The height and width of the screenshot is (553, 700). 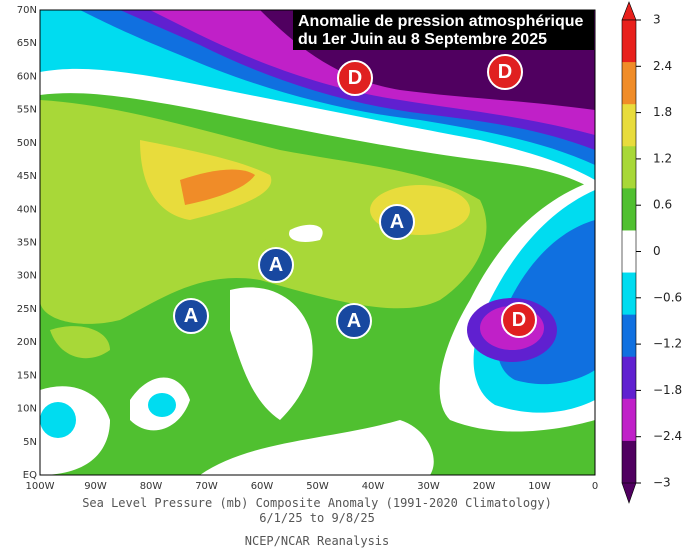 I want to click on lat-label: 65N, so click(x=27, y=43).